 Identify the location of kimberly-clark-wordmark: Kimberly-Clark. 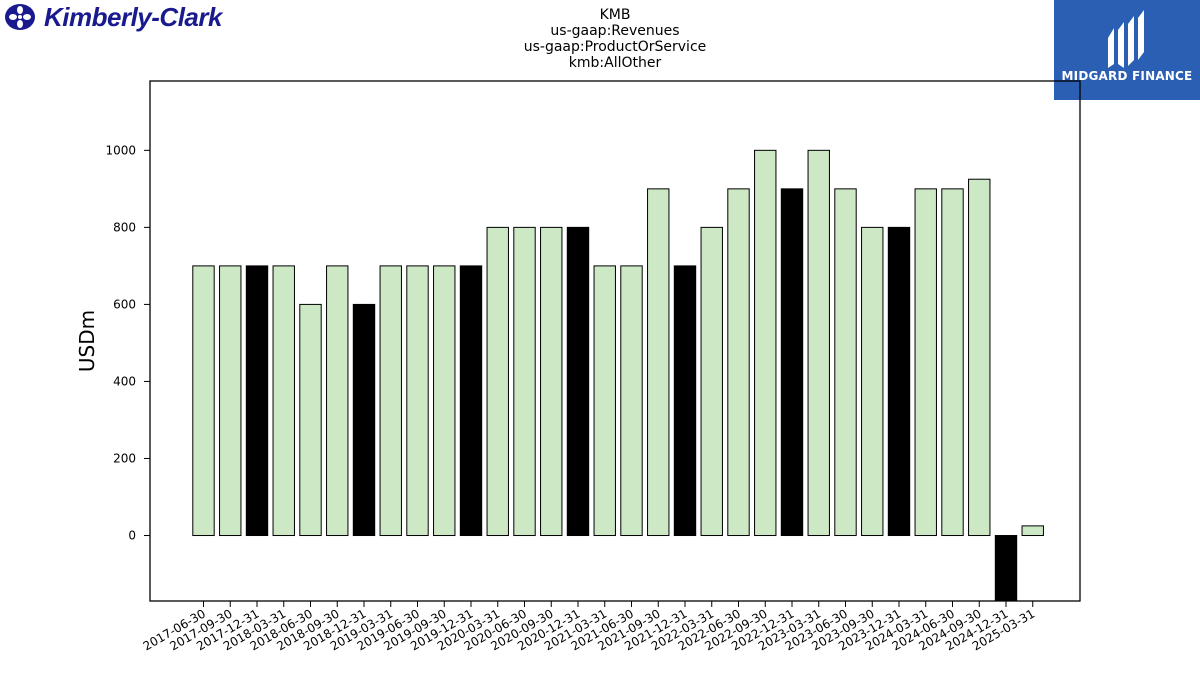
(133, 17).